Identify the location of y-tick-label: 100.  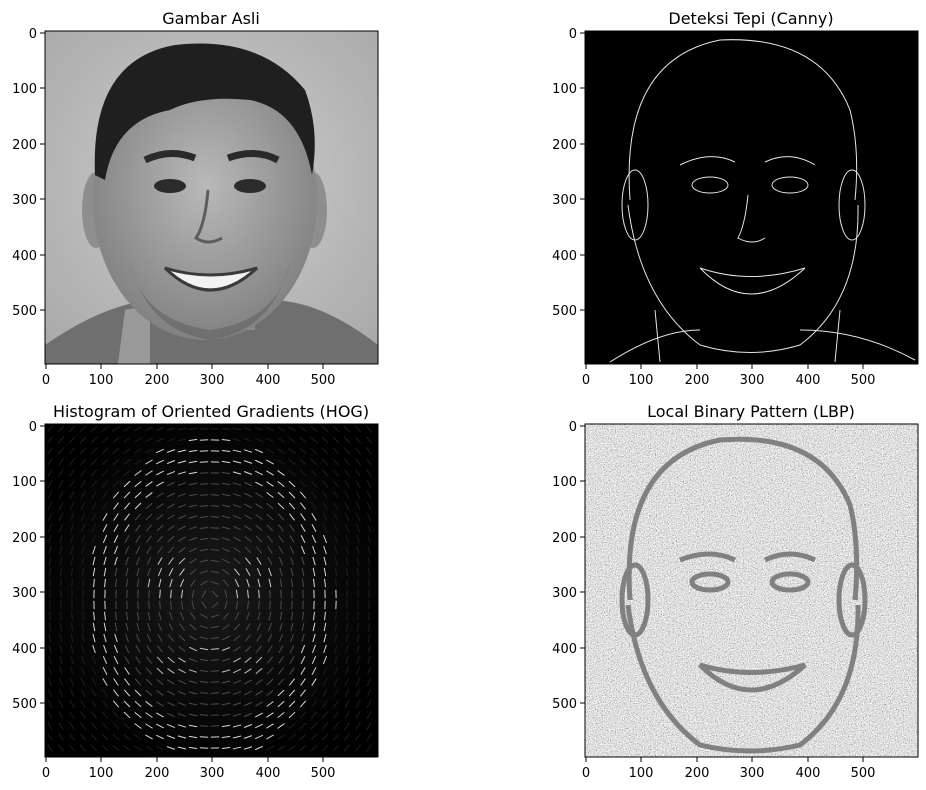
(24, 89).